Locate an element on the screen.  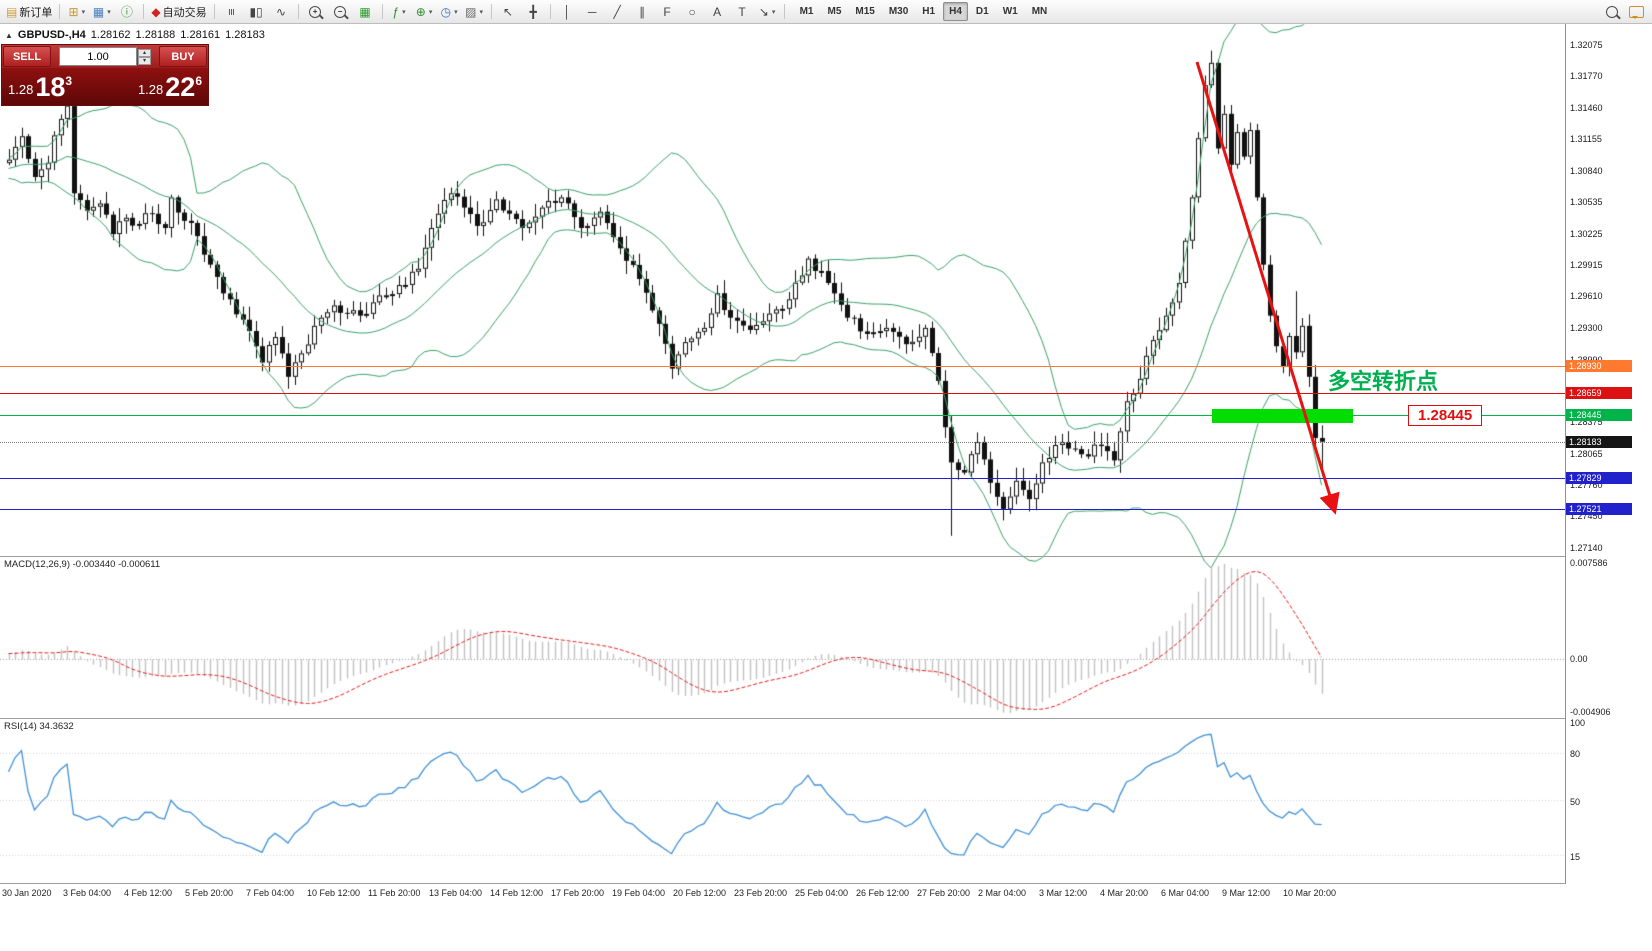
line-chart-icon: ∿ is located at coordinates (281, 11).